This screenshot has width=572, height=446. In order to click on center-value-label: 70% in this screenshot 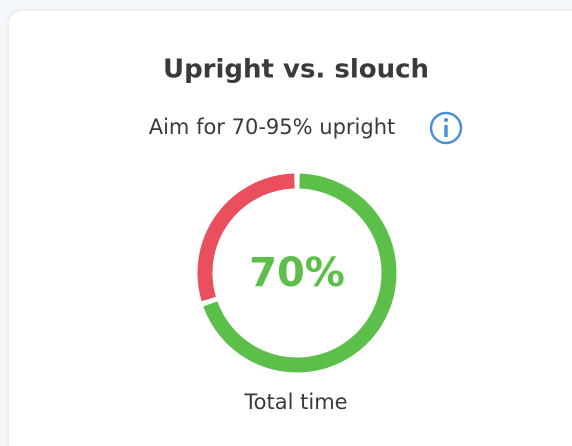, I will do `click(297, 273)`.